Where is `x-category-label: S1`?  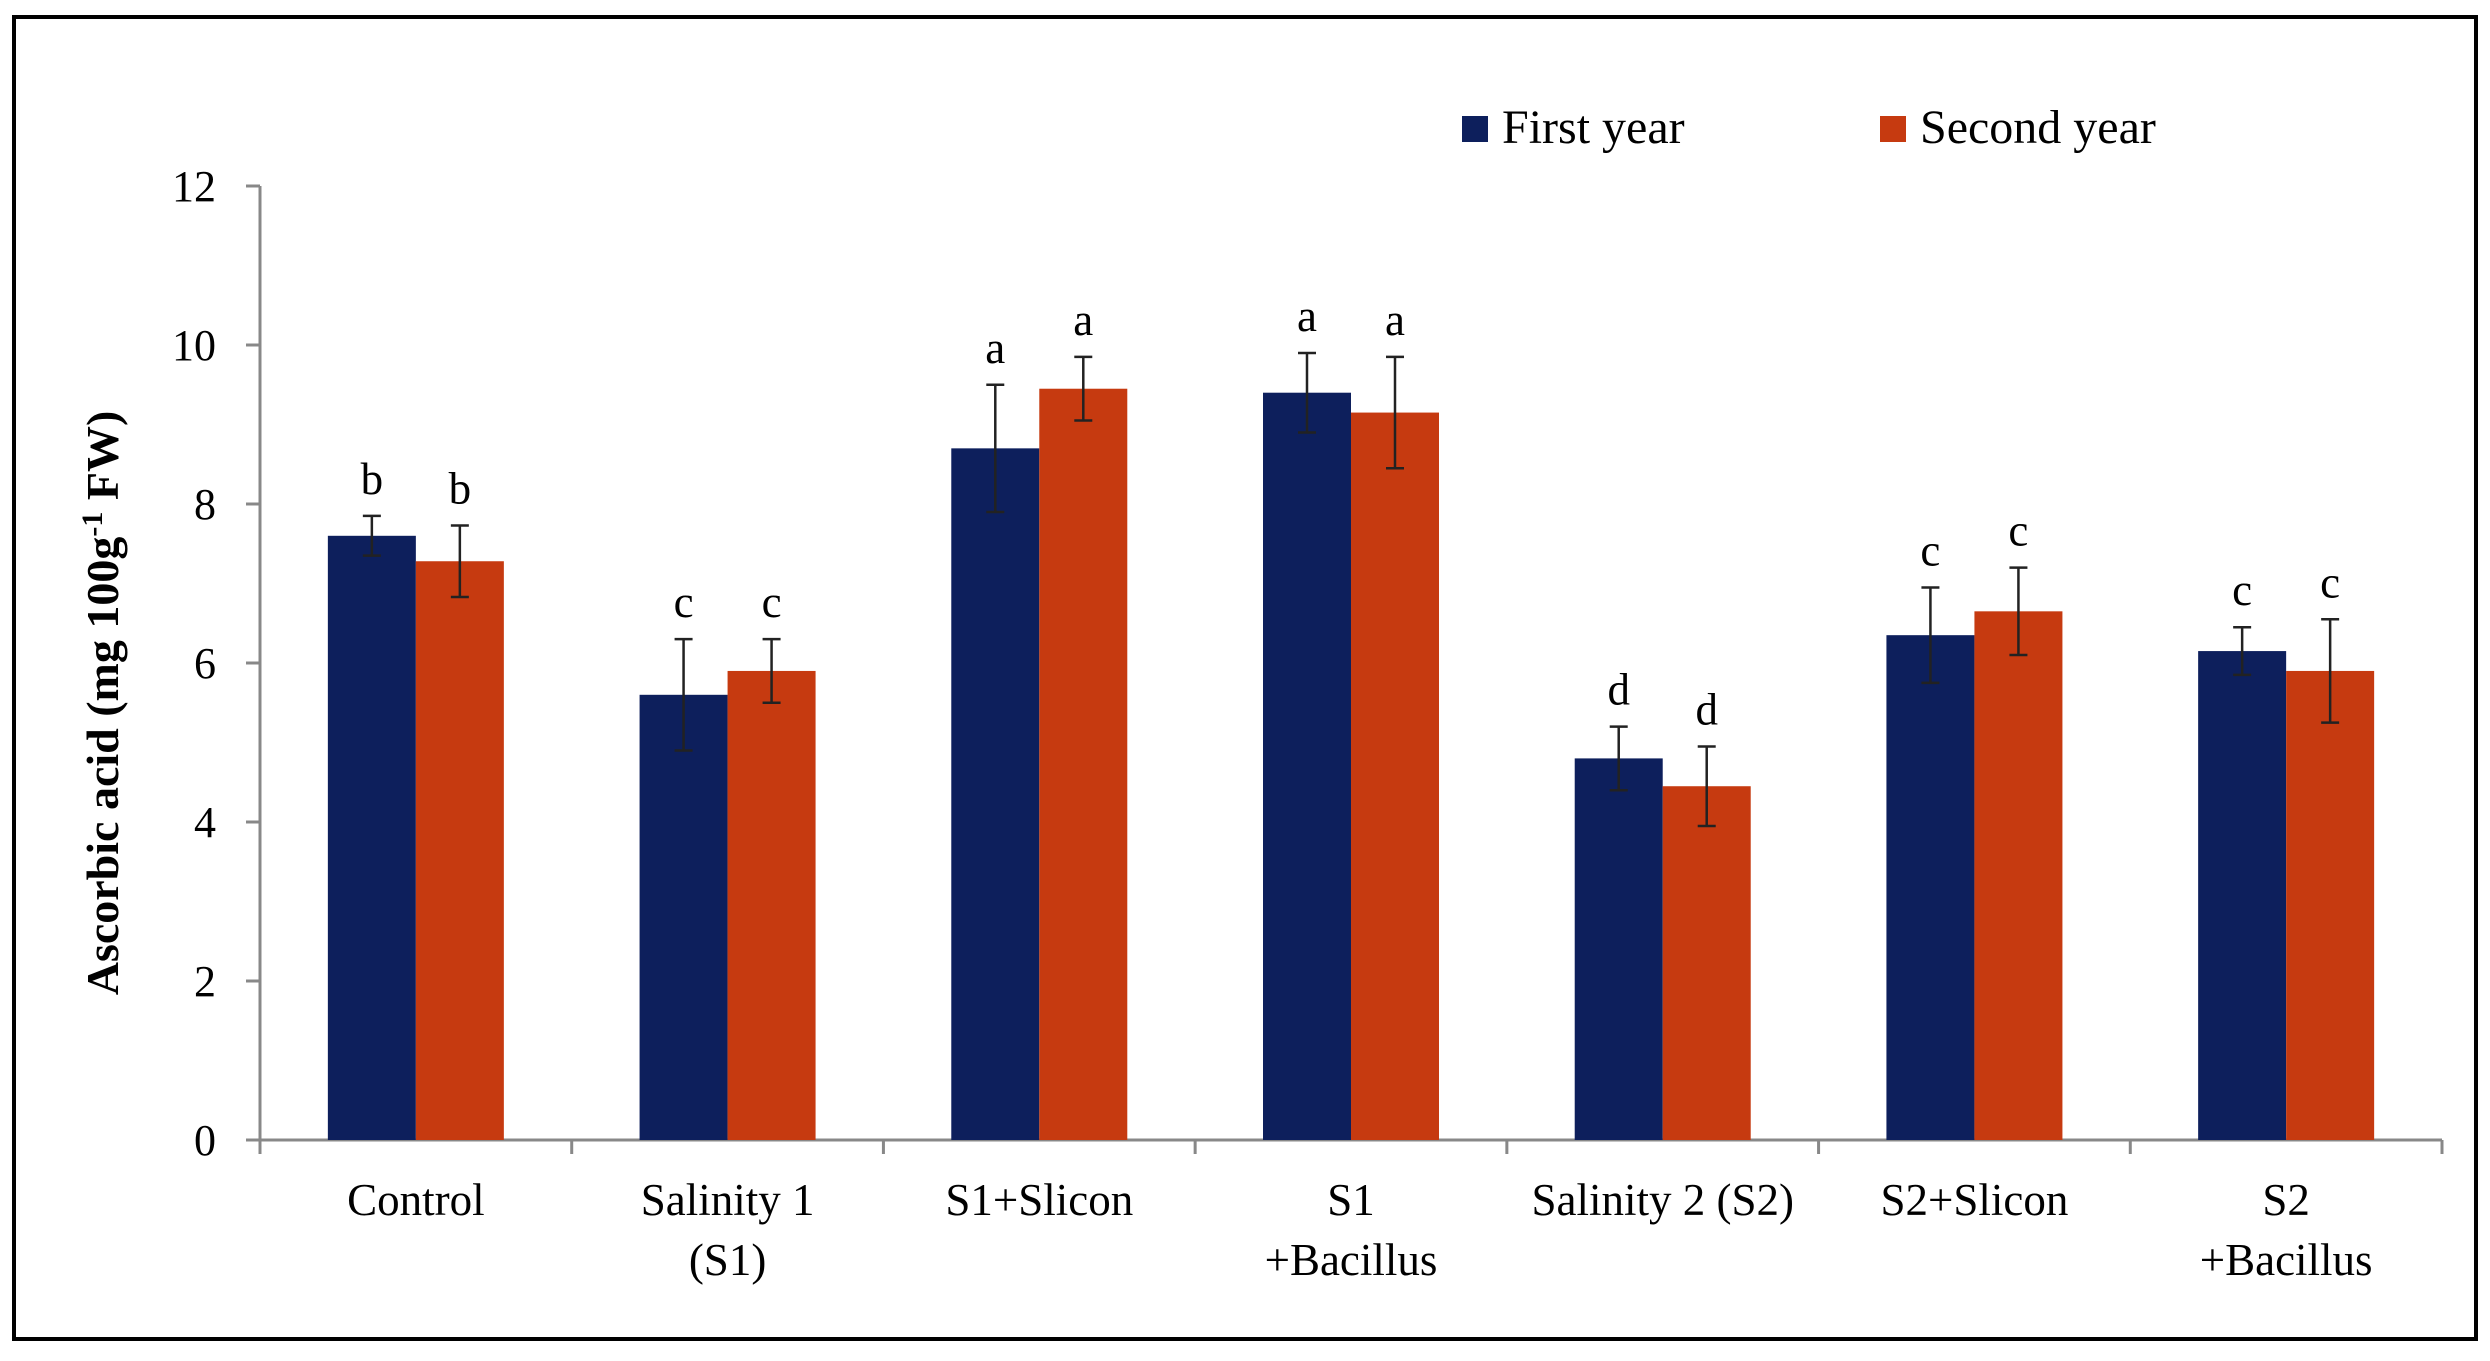
x-category-label: S1 is located at coordinates (1351, 1200).